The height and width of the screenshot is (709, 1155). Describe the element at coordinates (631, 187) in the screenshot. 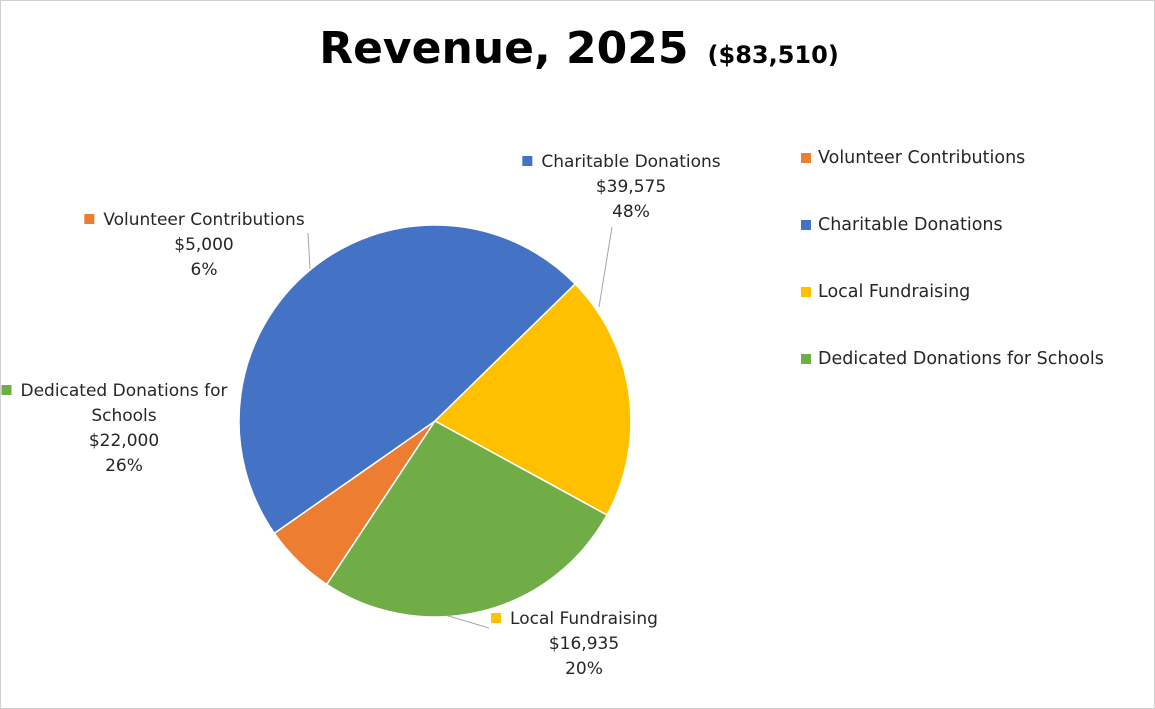

I see `data-label-value-charitable-donations: $39,575` at that location.